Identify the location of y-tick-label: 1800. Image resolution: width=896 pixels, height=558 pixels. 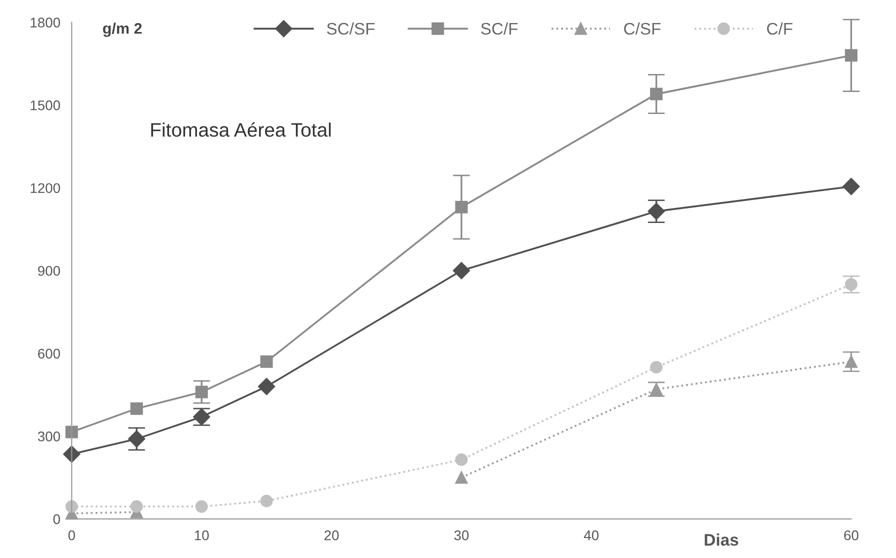
(45, 23).